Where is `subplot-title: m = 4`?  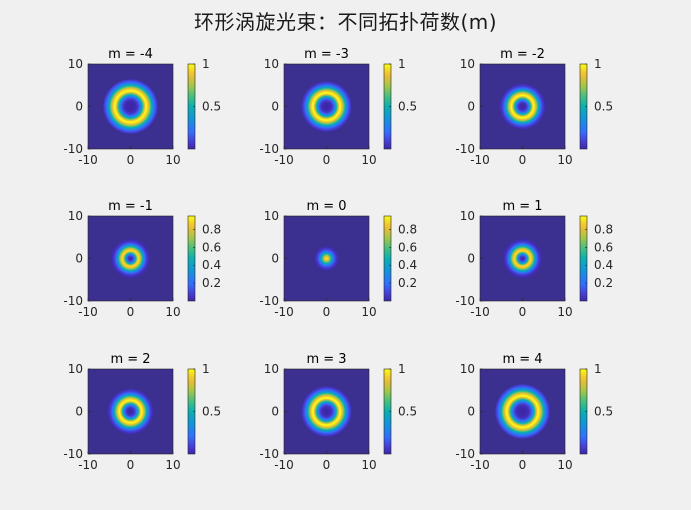 subplot-title: m = 4 is located at coordinates (522, 359).